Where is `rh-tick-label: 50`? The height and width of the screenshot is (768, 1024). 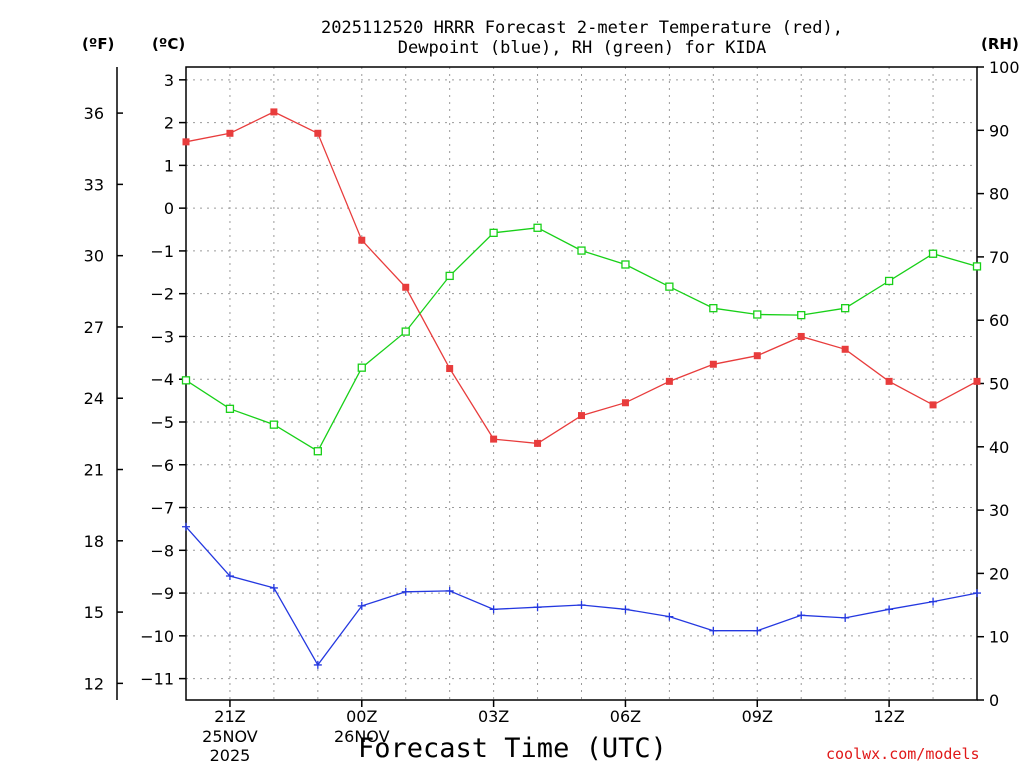 rh-tick-label: 50 is located at coordinates (999, 384).